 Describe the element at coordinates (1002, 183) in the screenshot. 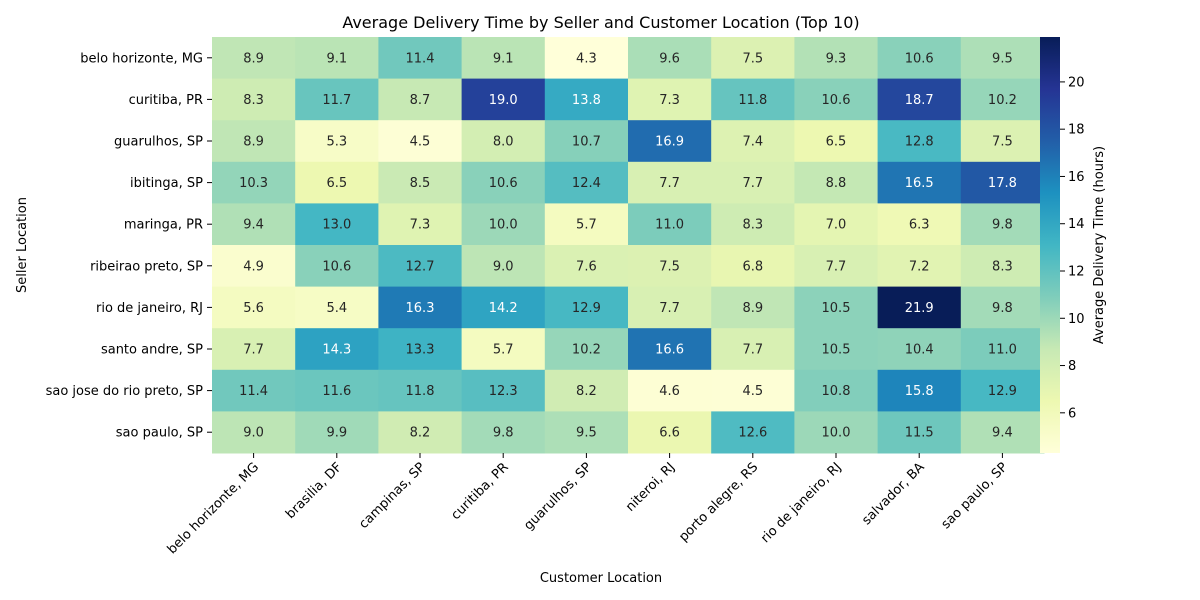

I see `cell-value-label: 17.8` at that location.